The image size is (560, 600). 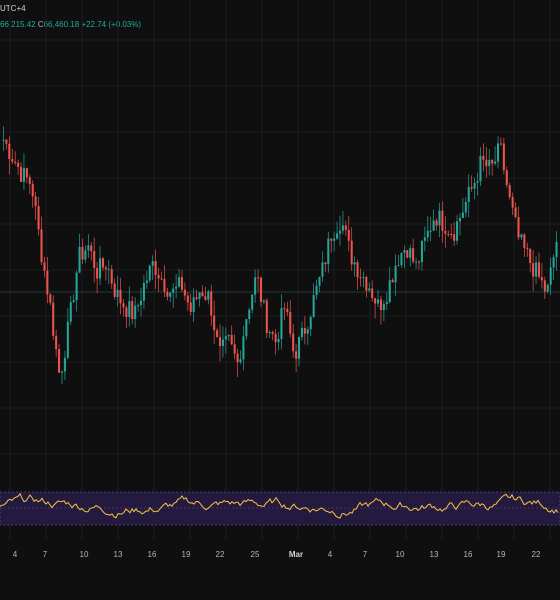 What do you see at coordinates (277, 554) in the screenshot?
I see `x-axis-ticks: 4 7 10 13 16 19 22 25 Mar 4 7 10 13 16 19 22` at bounding box center [277, 554].